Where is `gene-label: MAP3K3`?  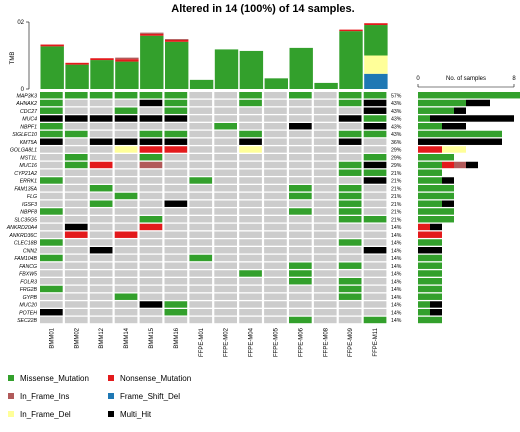
gene-label: MAP3K3 is located at coordinates (27, 96).